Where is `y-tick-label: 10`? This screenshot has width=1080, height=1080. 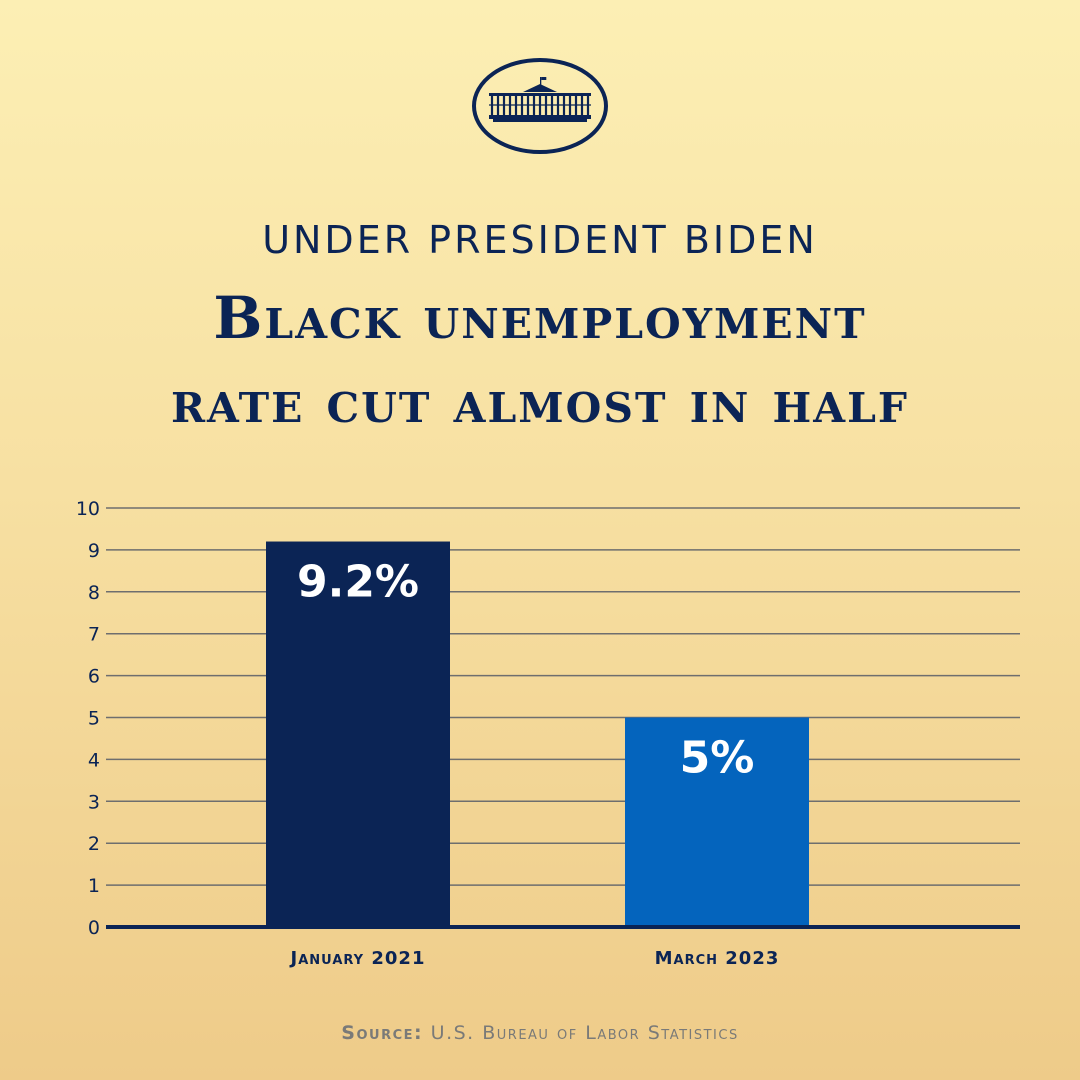 y-tick-label: 10 is located at coordinates (88, 509).